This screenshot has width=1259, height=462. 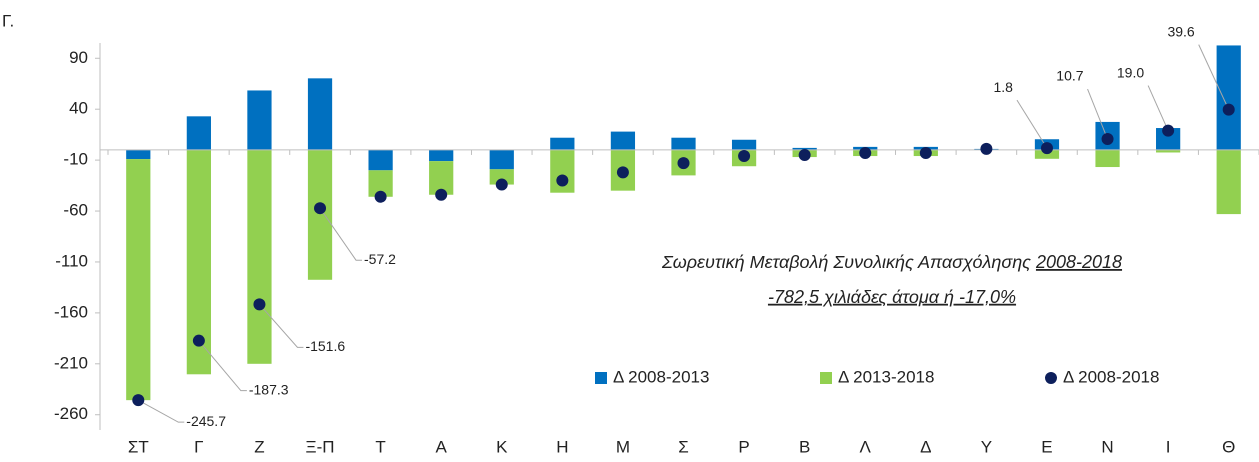 I want to click on y-tick-label: 90, so click(x=78, y=57).